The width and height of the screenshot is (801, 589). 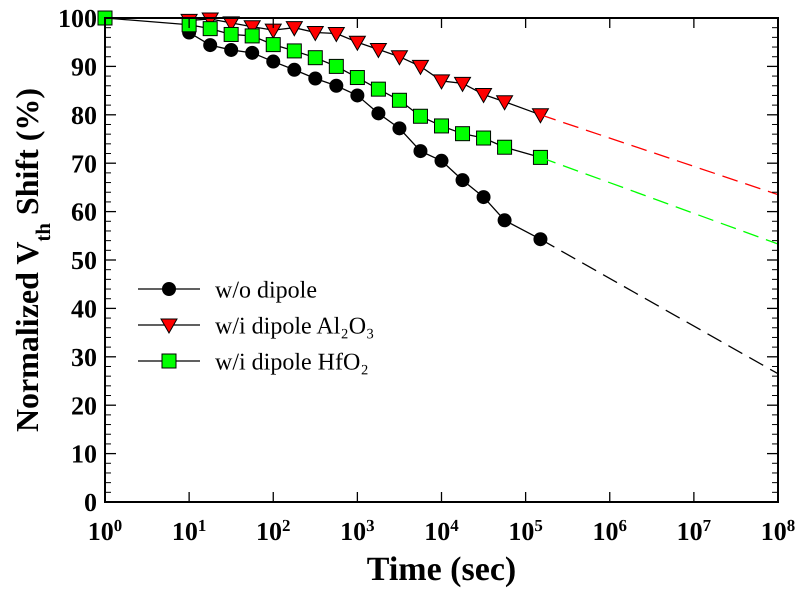 What do you see at coordinates (266, 290) in the screenshot?
I see `legend-label: w/o dipole` at bounding box center [266, 290].